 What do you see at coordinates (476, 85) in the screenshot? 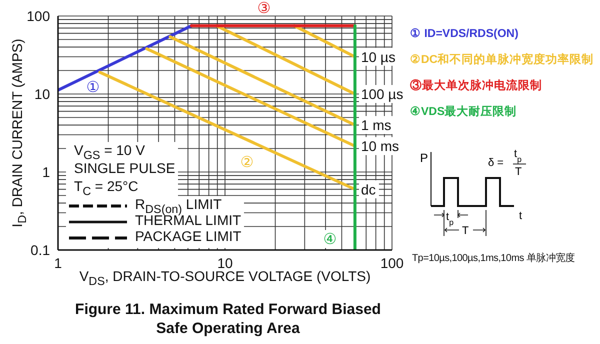
I see `text: ③最大单次脉冲电流限制` at bounding box center [476, 85].